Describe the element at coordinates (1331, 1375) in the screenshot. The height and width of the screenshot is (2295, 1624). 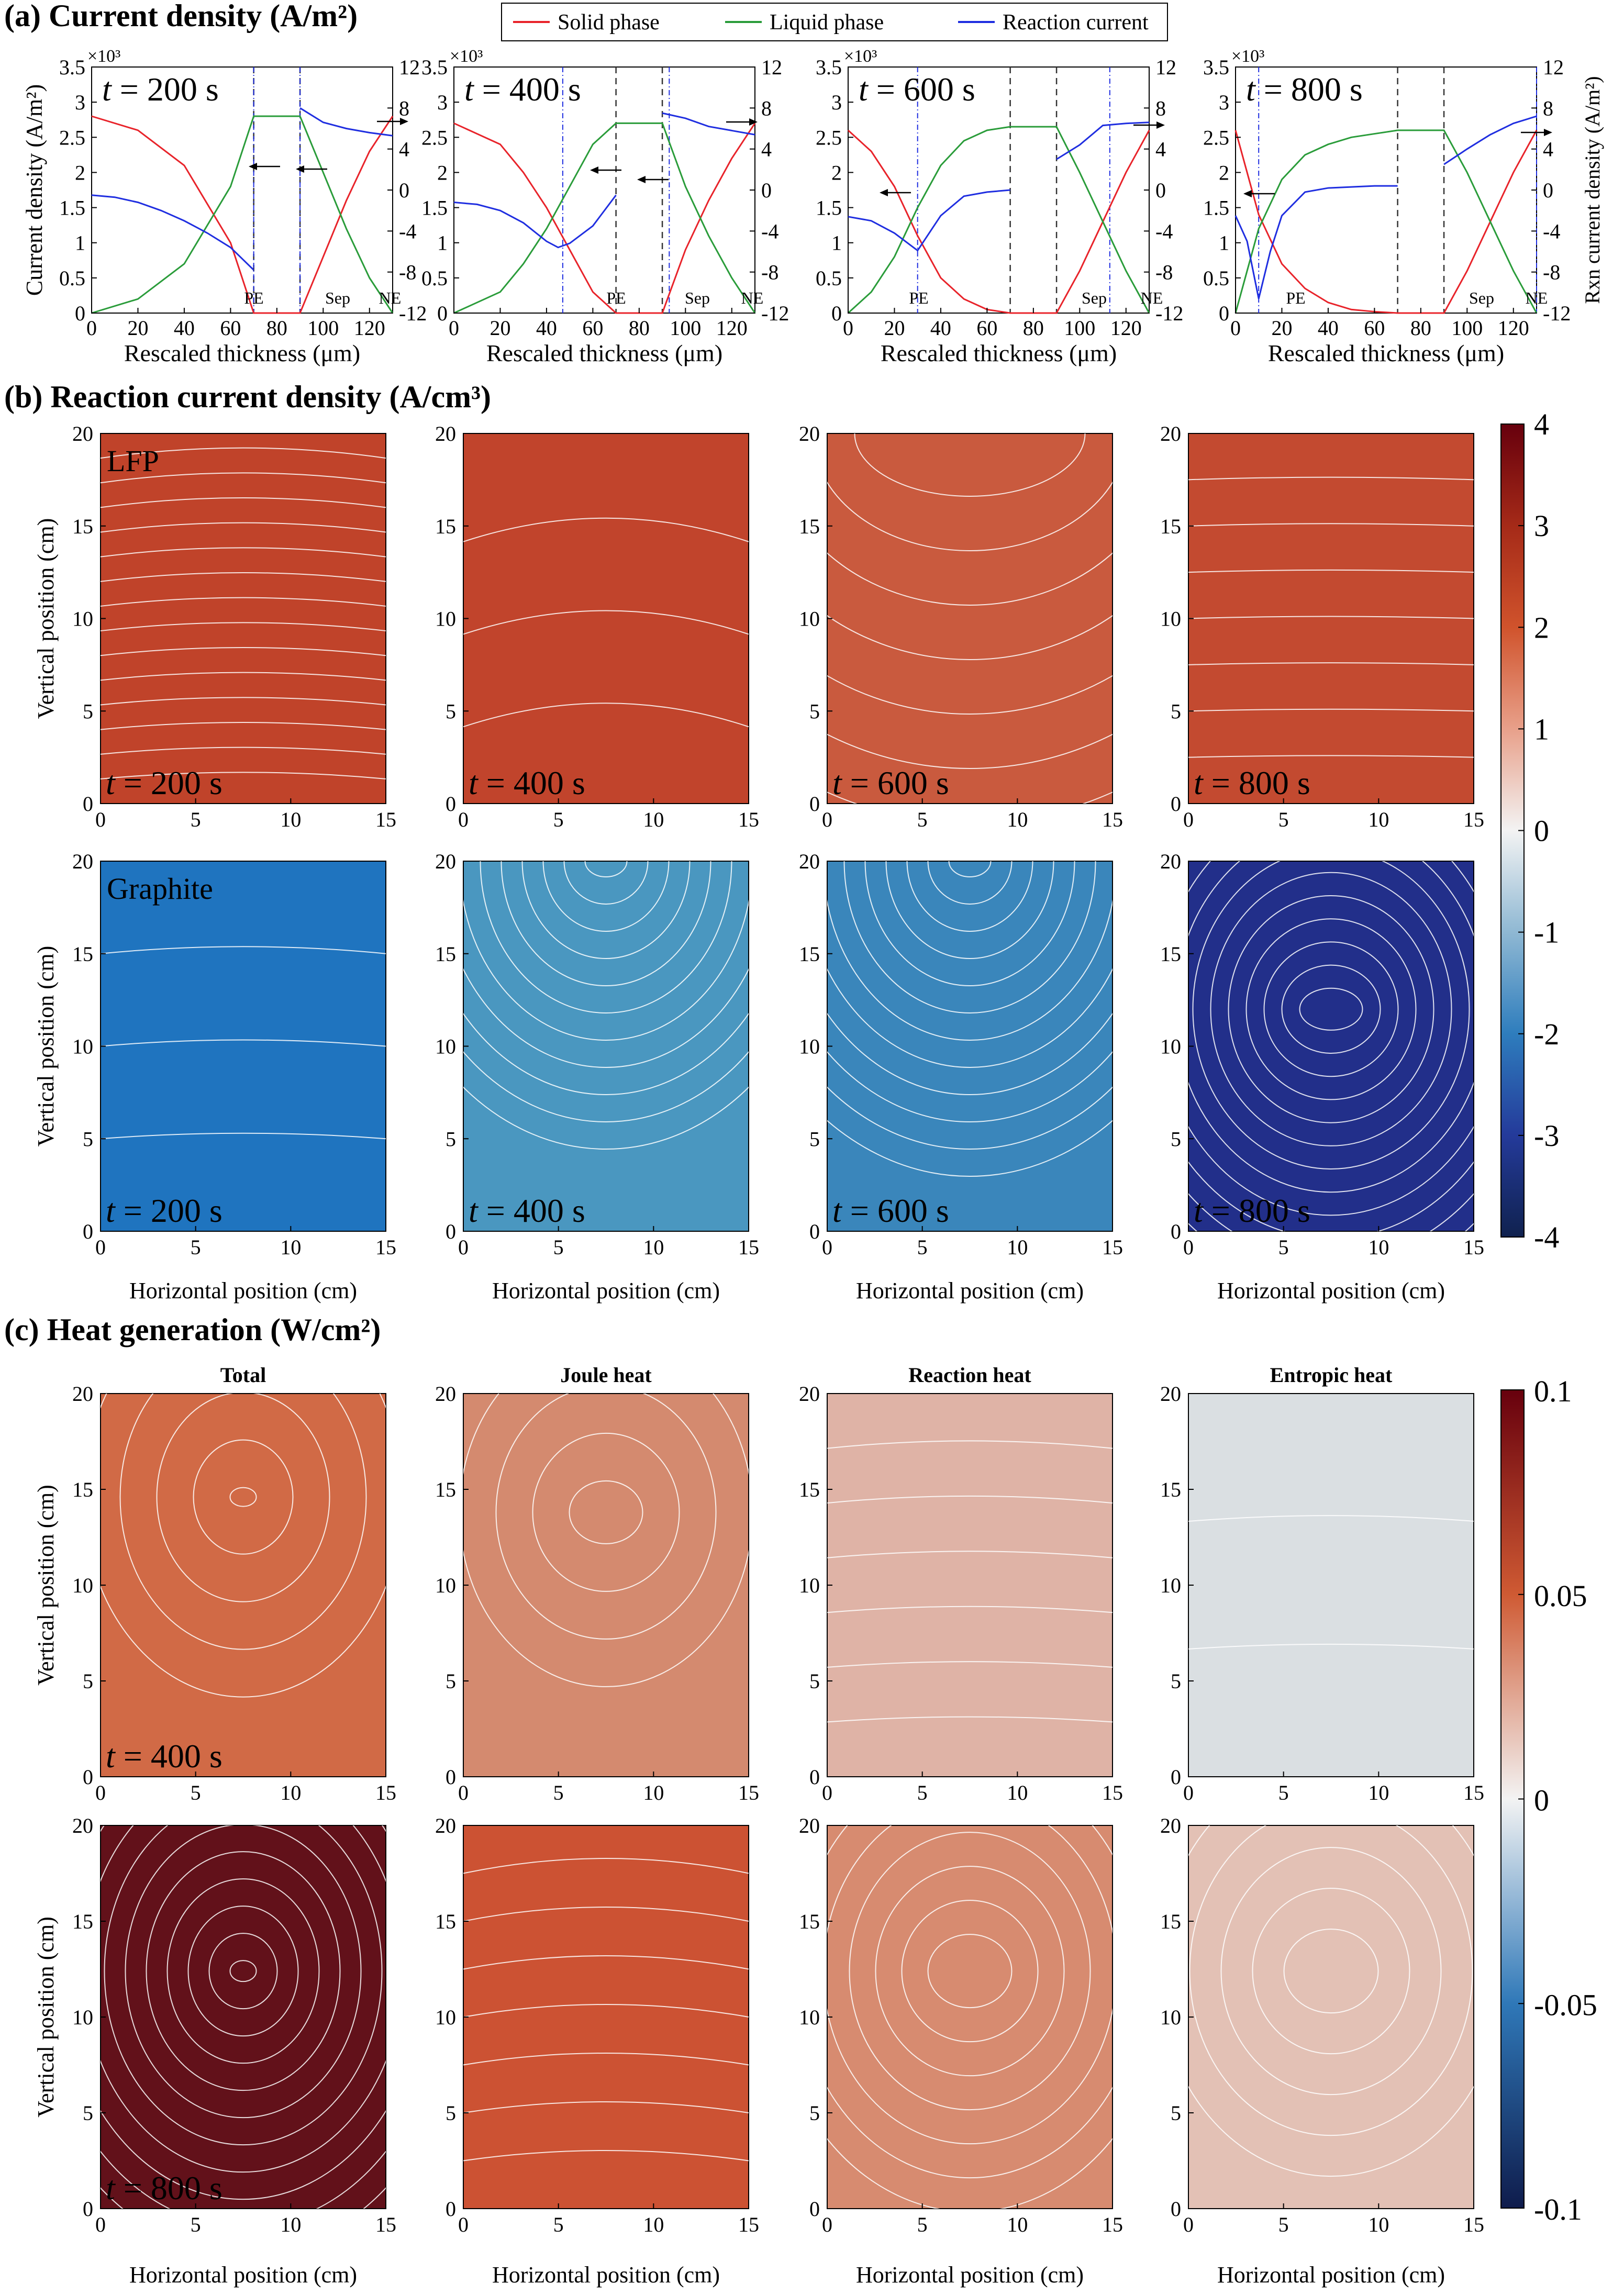
I see `column-title-3: Entropic heat` at that location.